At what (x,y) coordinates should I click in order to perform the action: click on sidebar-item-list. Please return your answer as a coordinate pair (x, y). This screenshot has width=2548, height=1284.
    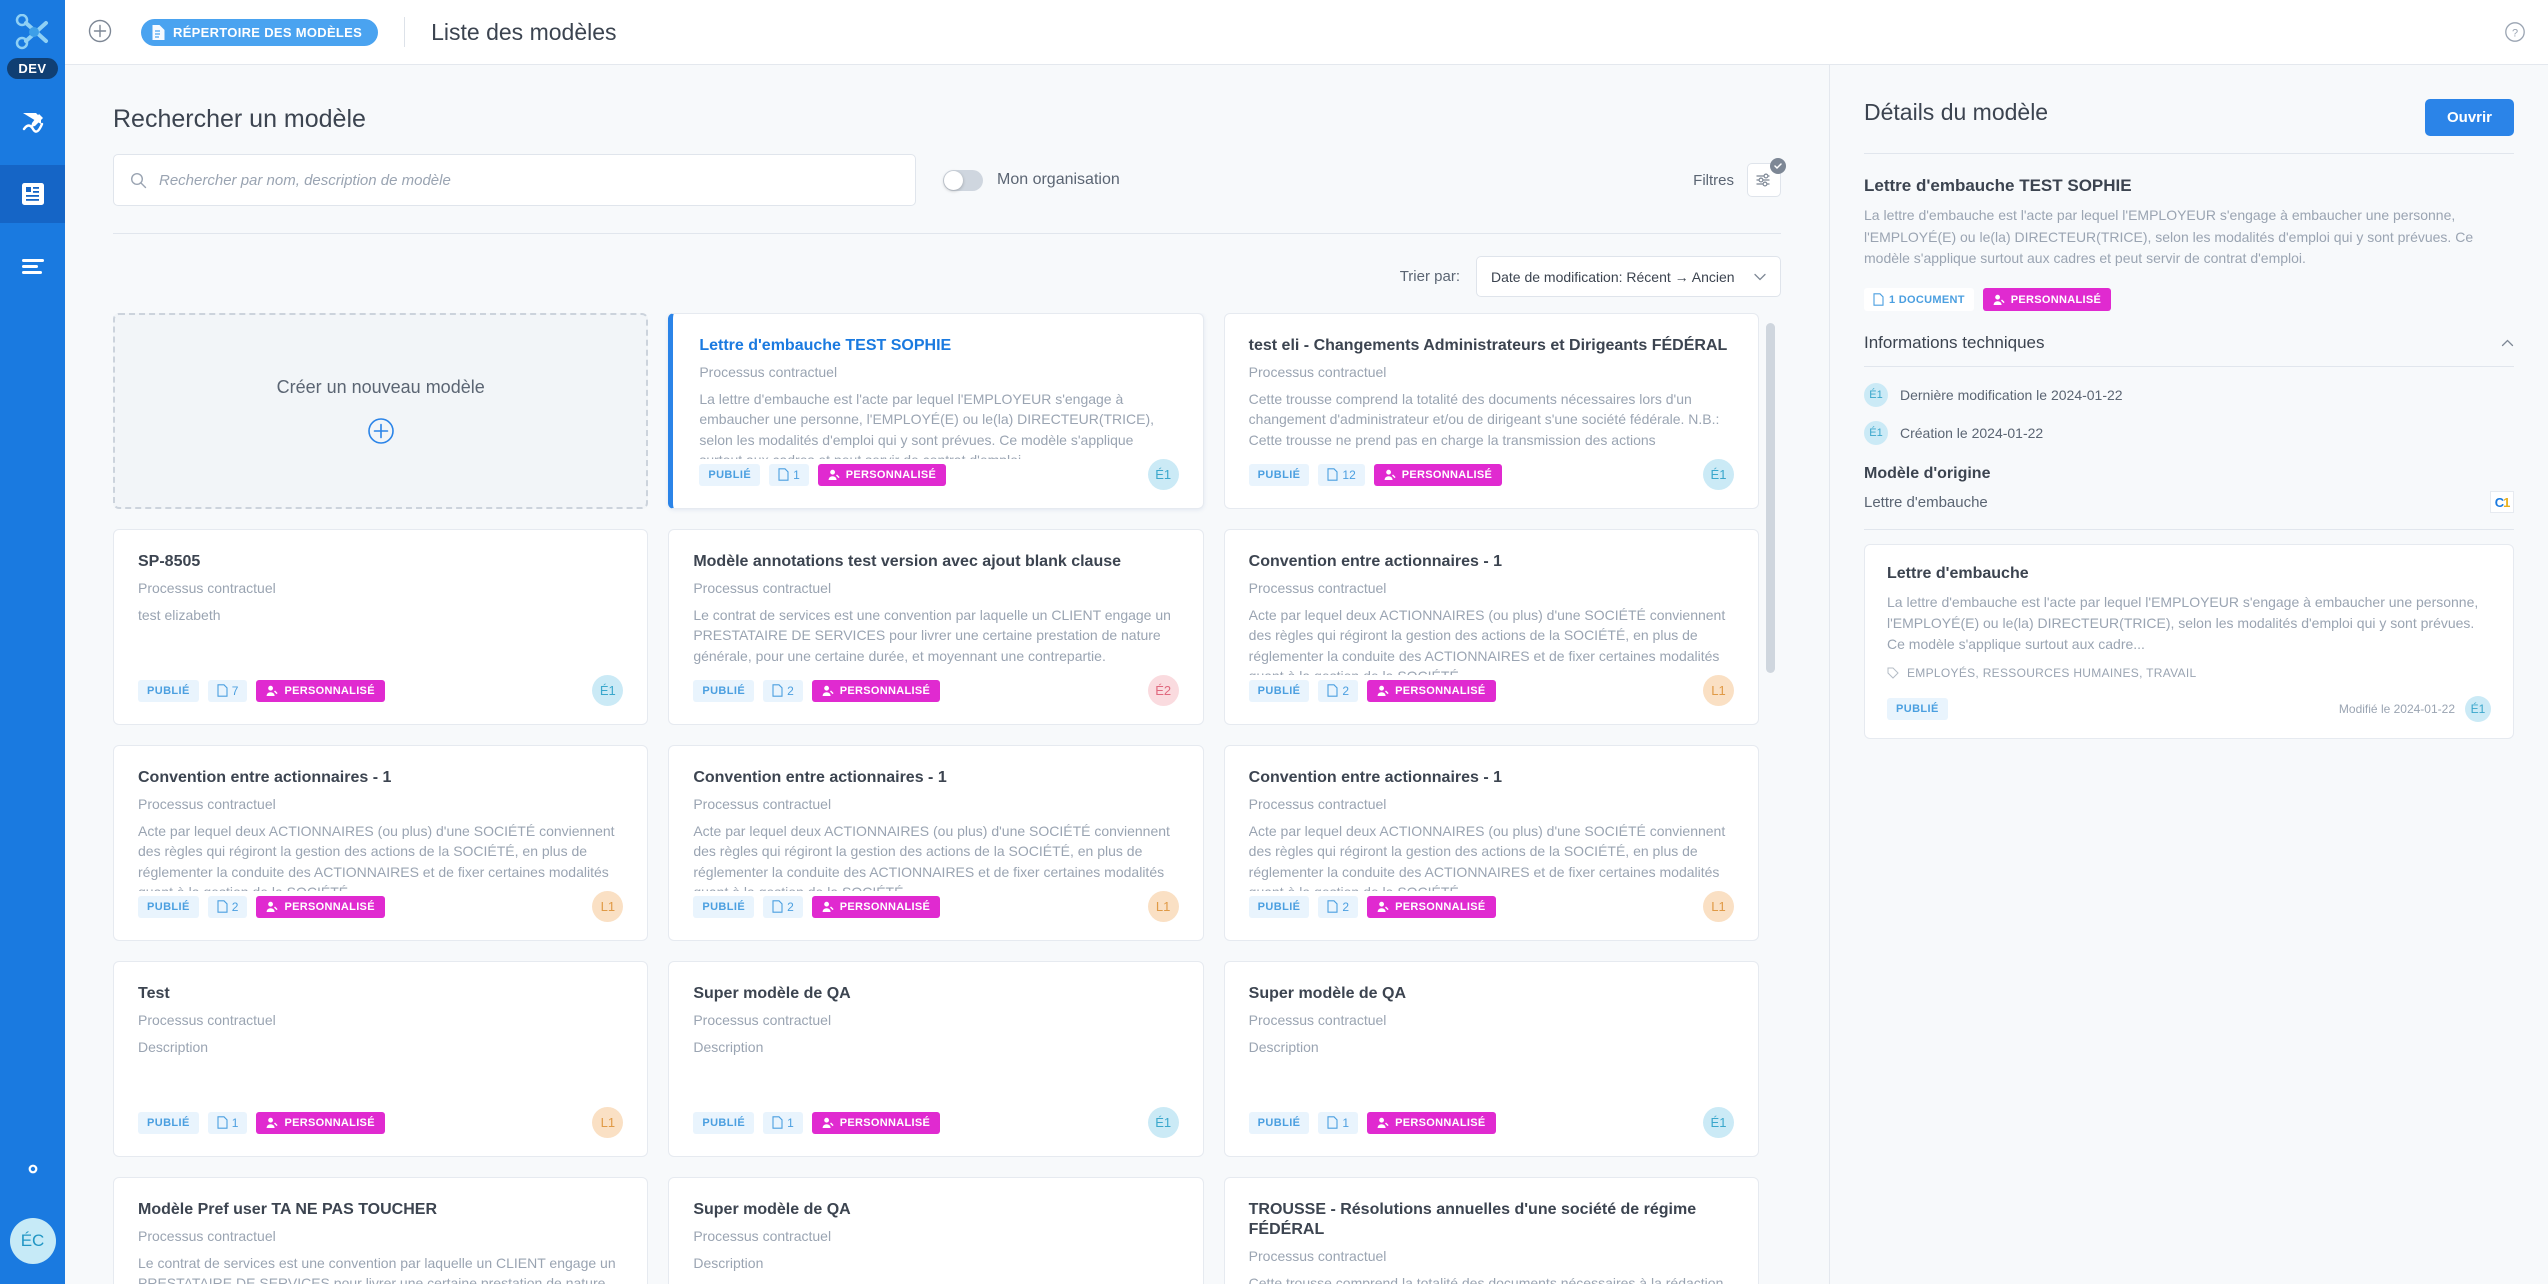
    Looking at the image, I should click on (32, 266).